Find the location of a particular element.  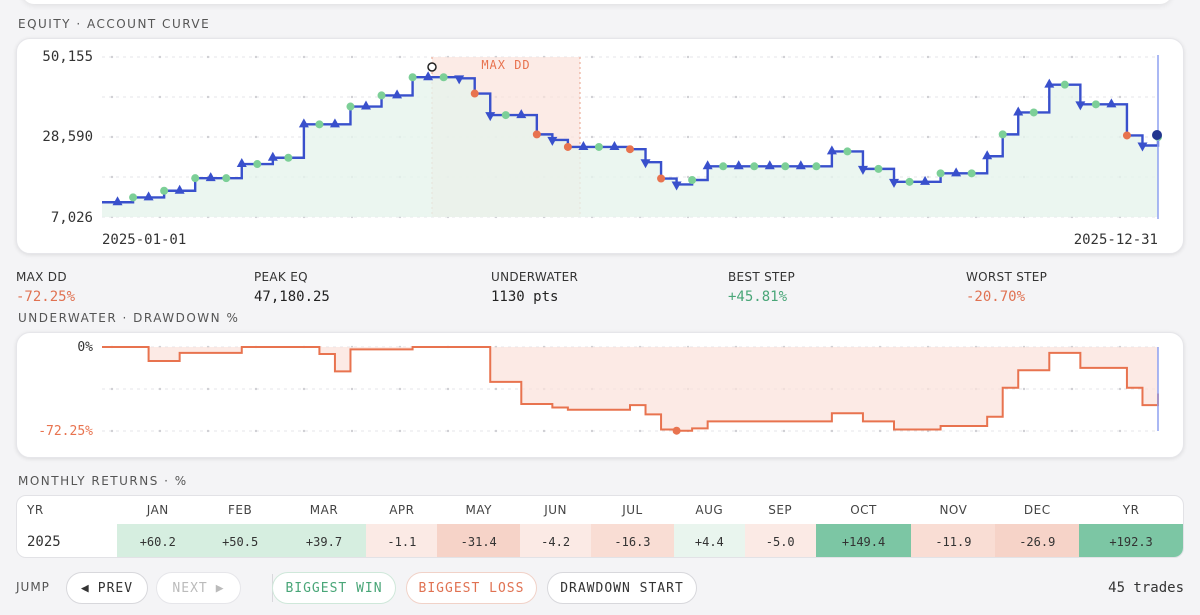

stat-label: BEST STEP is located at coordinates (762, 277).